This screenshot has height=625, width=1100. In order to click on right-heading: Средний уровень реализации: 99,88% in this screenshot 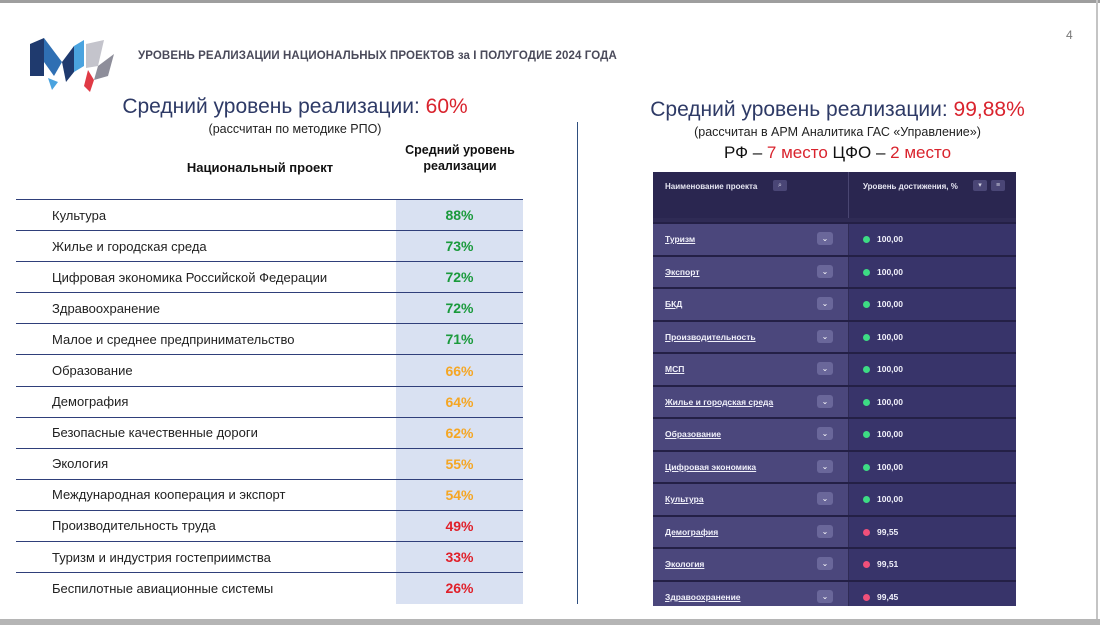, I will do `click(837, 110)`.